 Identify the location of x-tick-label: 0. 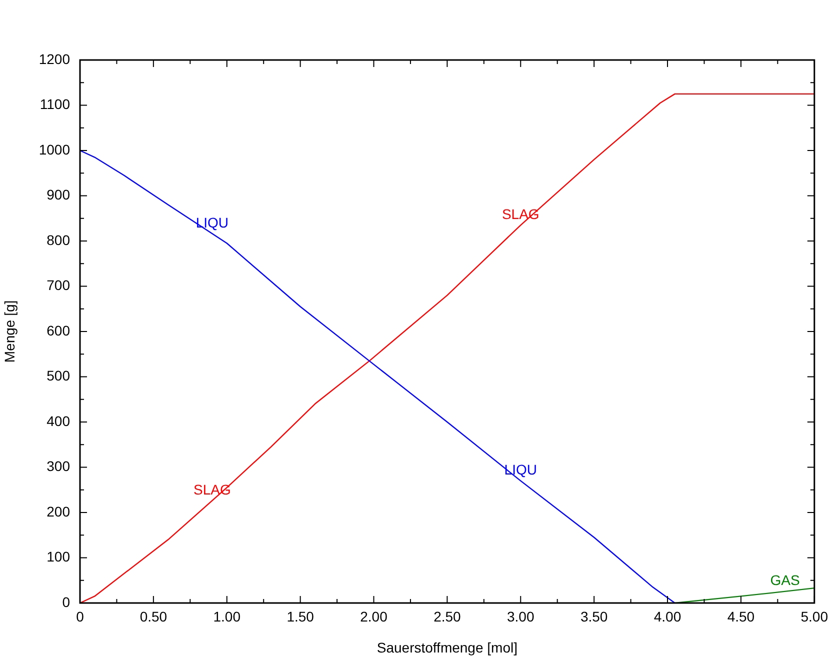
(80, 616).